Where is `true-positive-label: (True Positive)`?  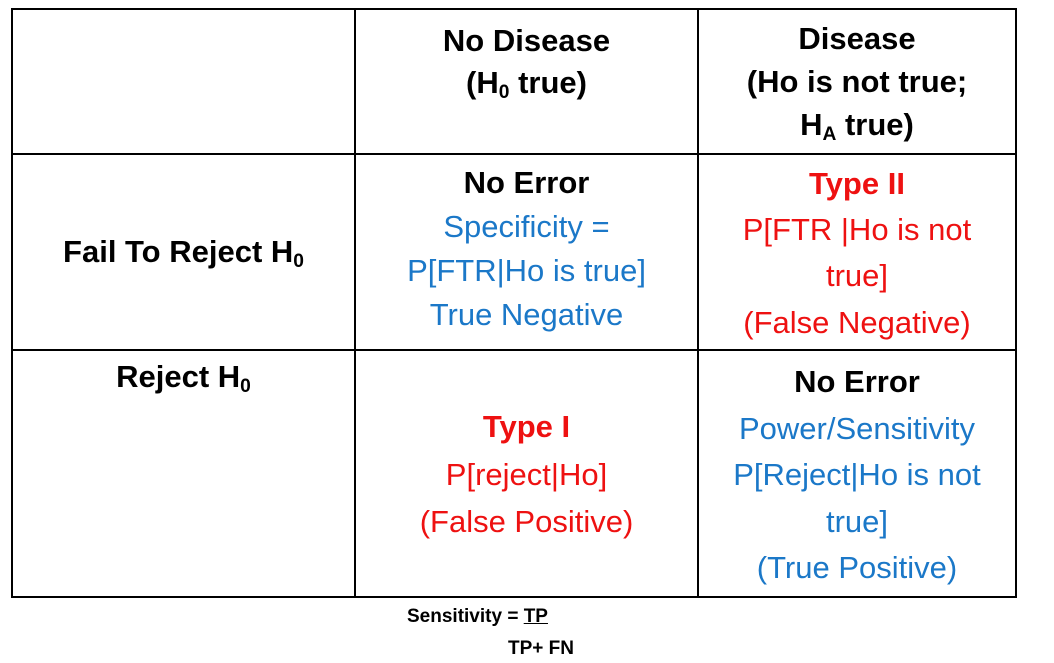 true-positive-label: (True Positive) is located at coordinates (857, 567).